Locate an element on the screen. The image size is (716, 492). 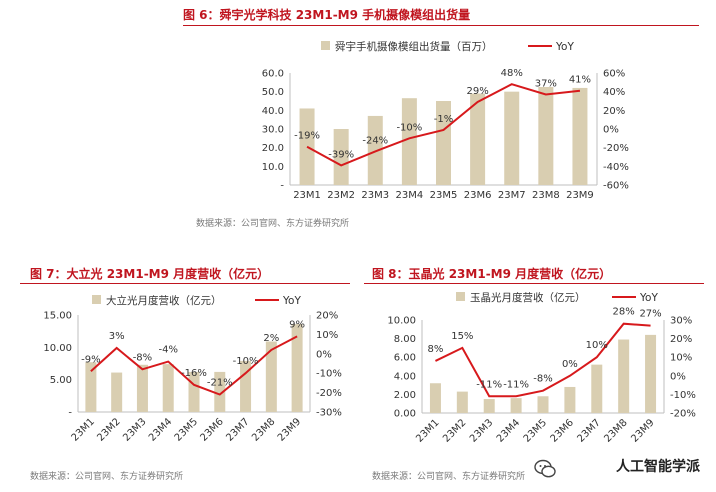
chart-3-yoy-line is located at coordinates (543, 360).